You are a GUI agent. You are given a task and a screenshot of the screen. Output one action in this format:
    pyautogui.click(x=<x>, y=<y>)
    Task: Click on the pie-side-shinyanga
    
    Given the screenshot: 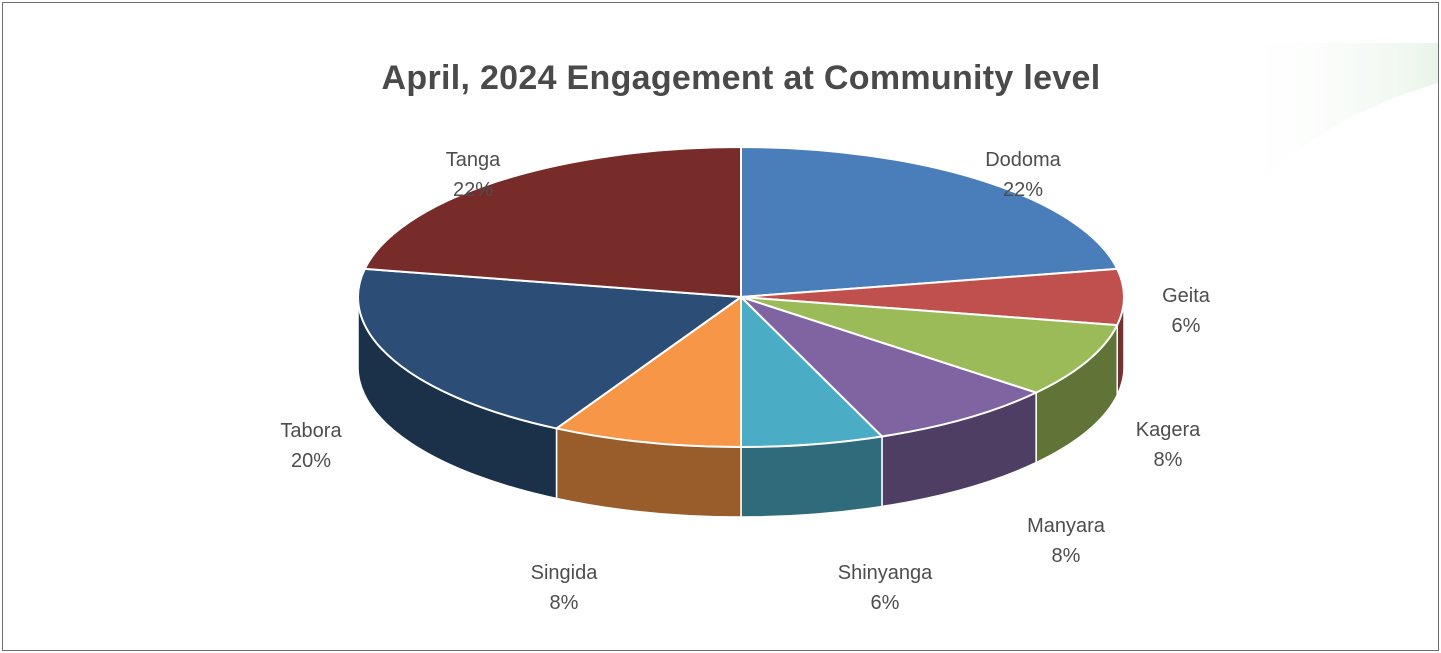 What is the action you would take?
    pyautogui.click(x=811, y=476)
    